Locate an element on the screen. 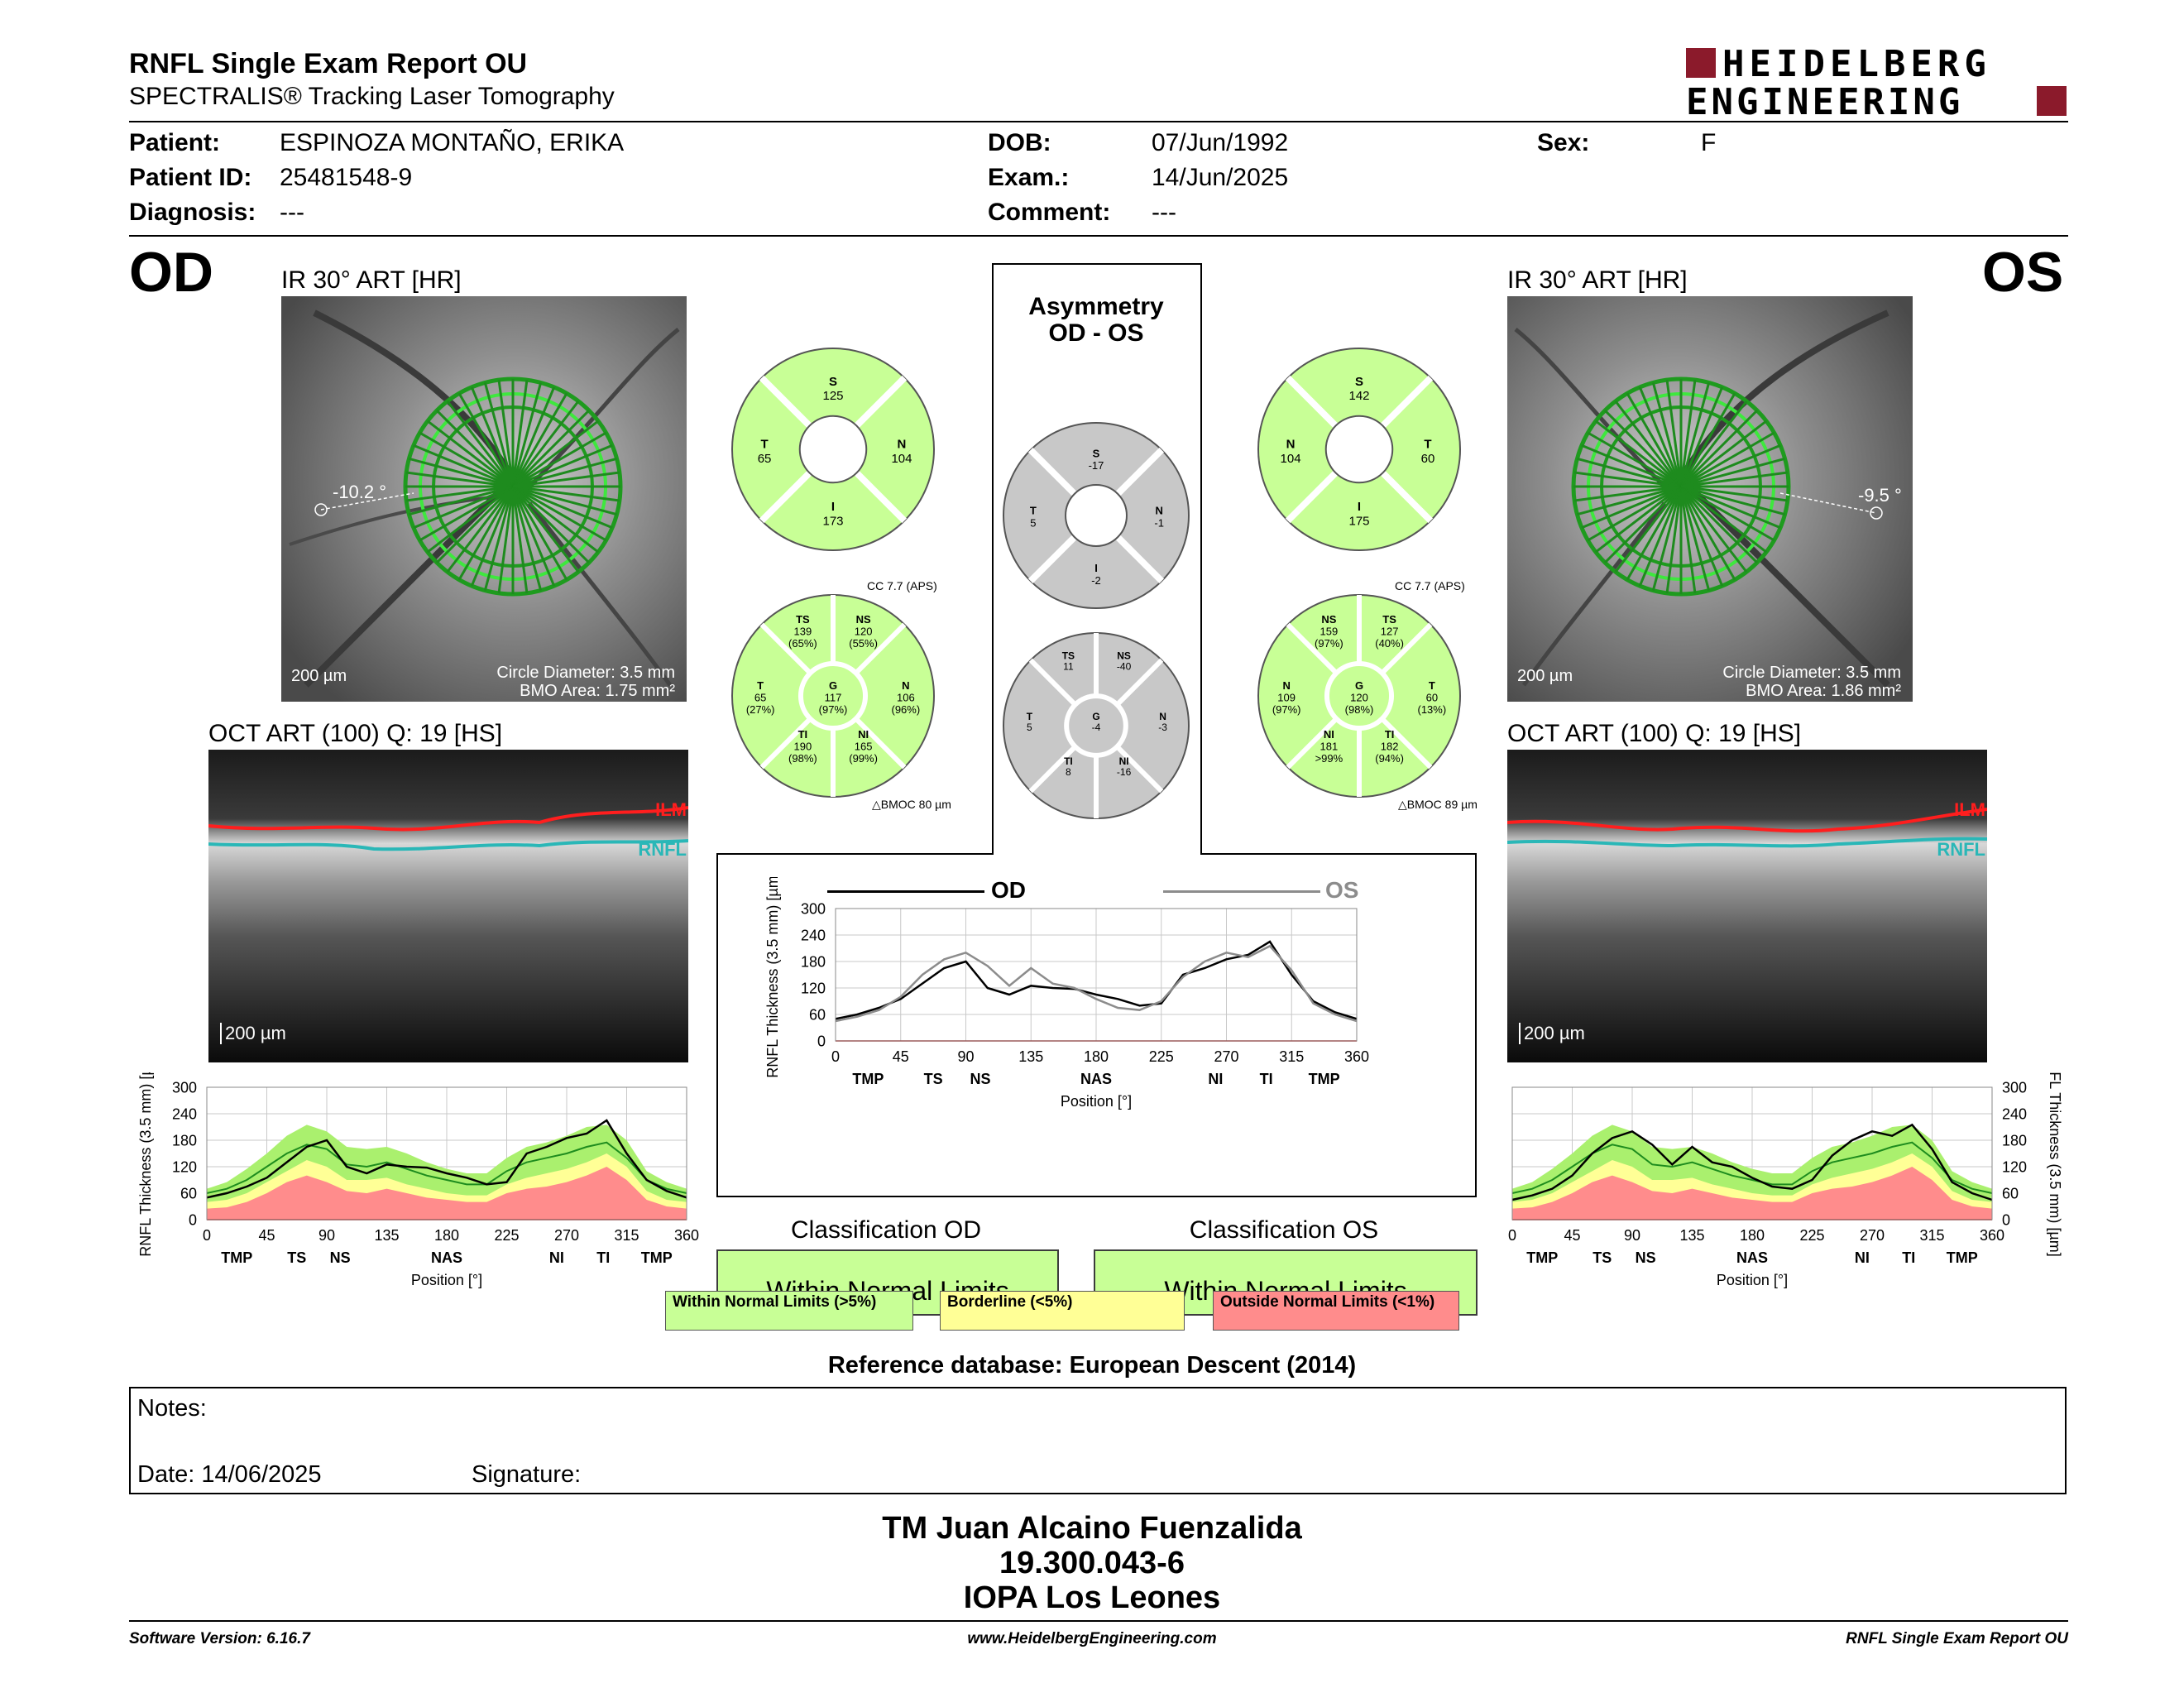  quadrant-value-s: 125 is located at coordinates (832, 396).